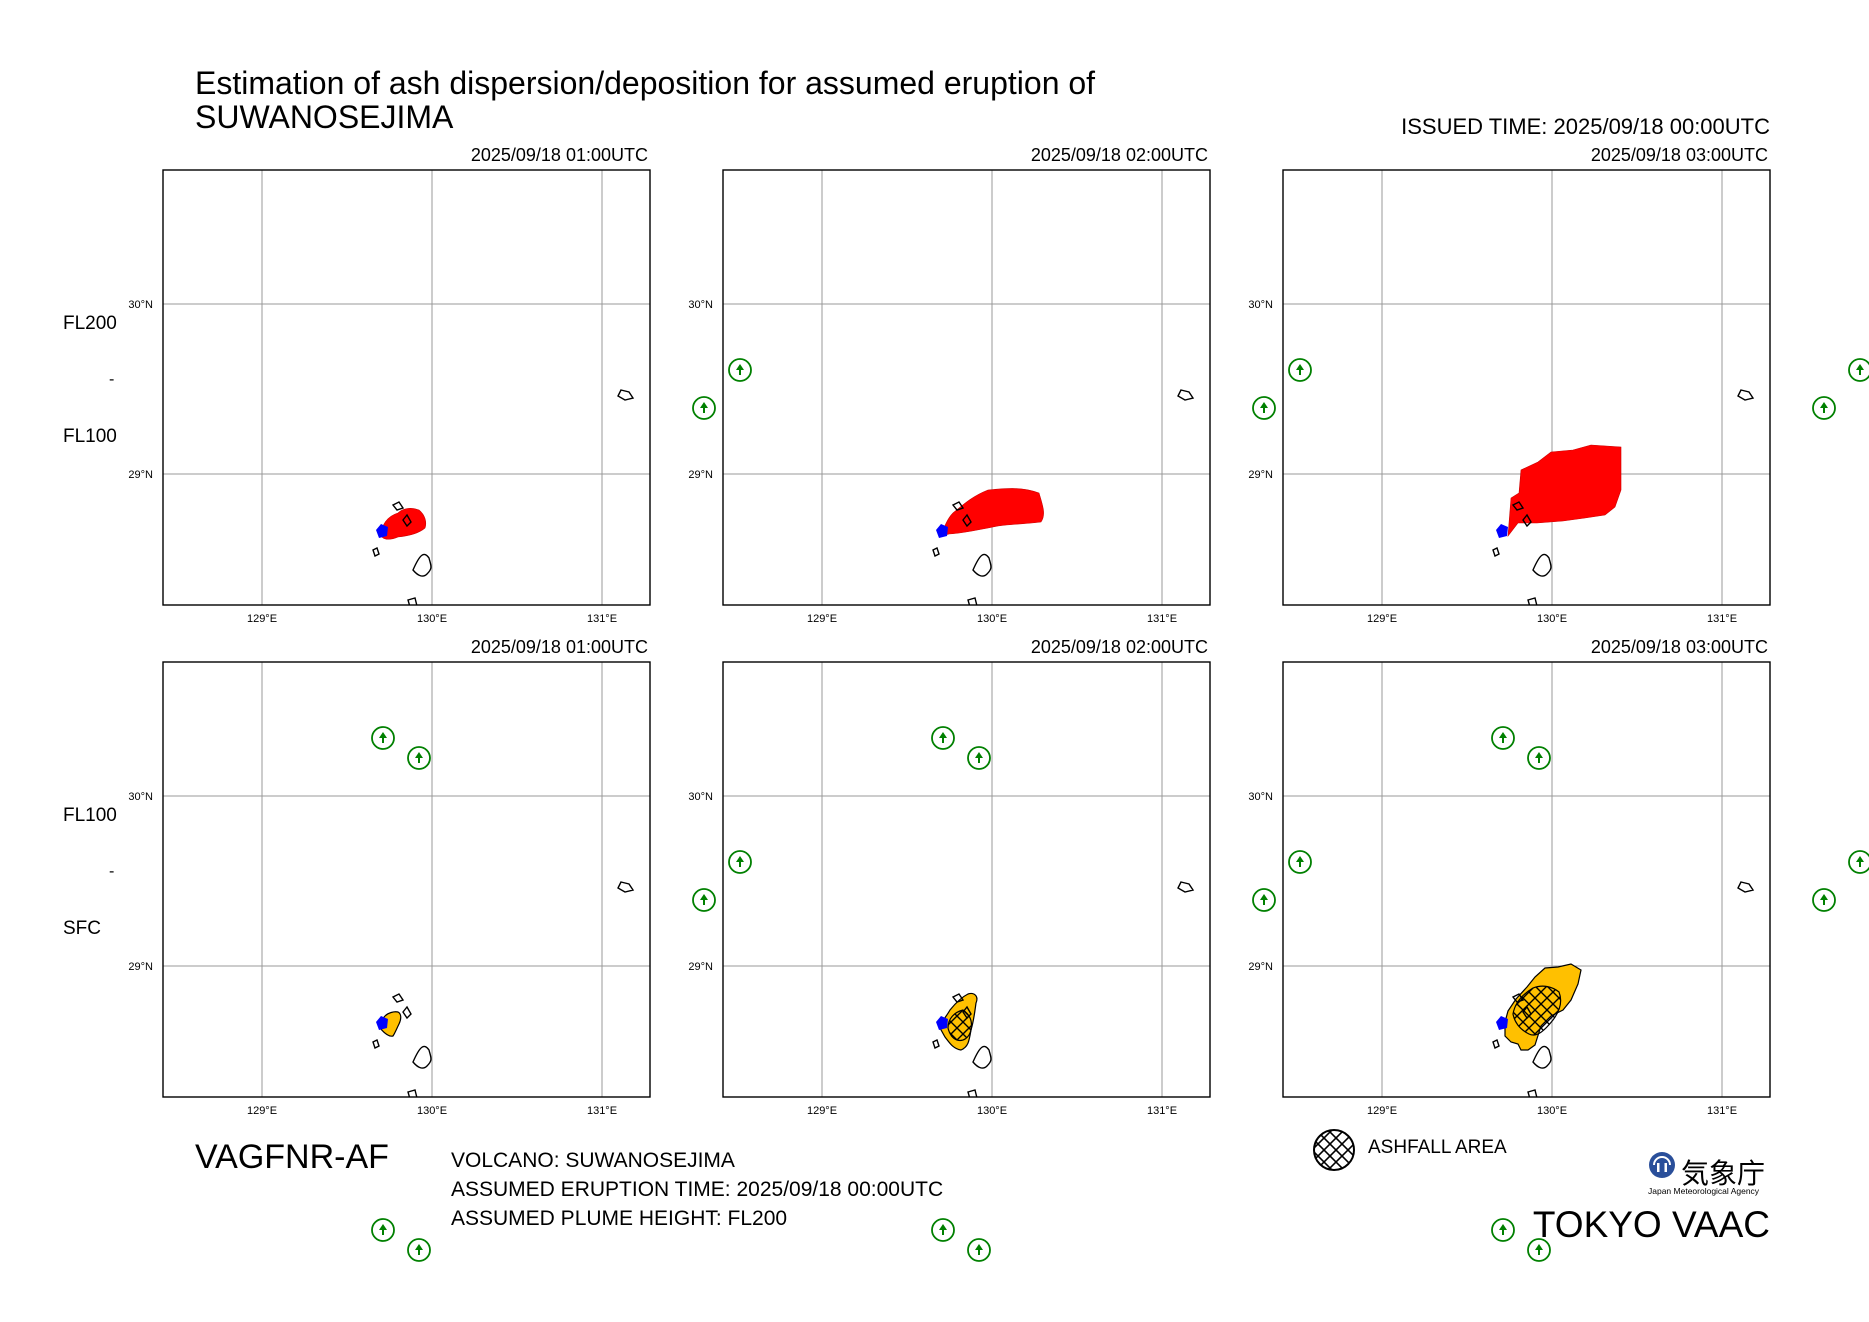 The height and width of the screenshot is (1322, 1869). I want to click on issued-time: ISSUED TIME: 2025/09/18 00:00UTC, so click(1585, 126).